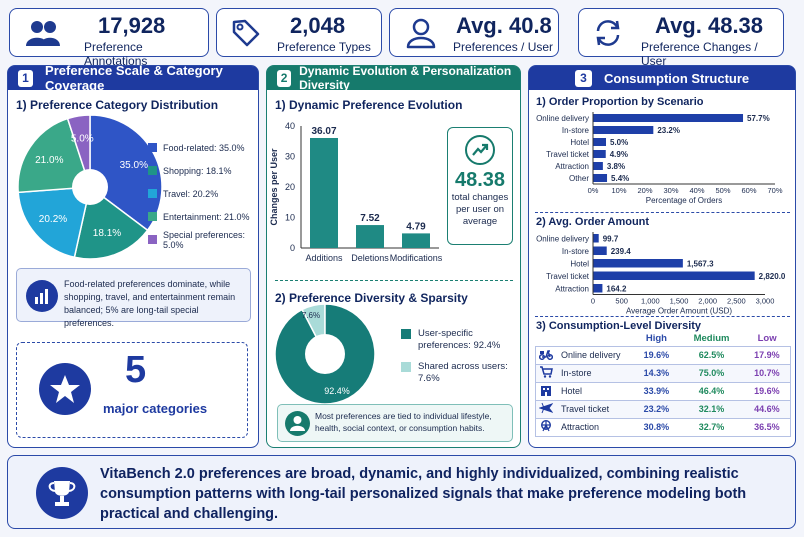 This screenshot has height=537, width=804. What do you see at coordinates (337, 391) in the screenshot?
I see `slice-label: 92.4%` at bounding box center [337, 391].